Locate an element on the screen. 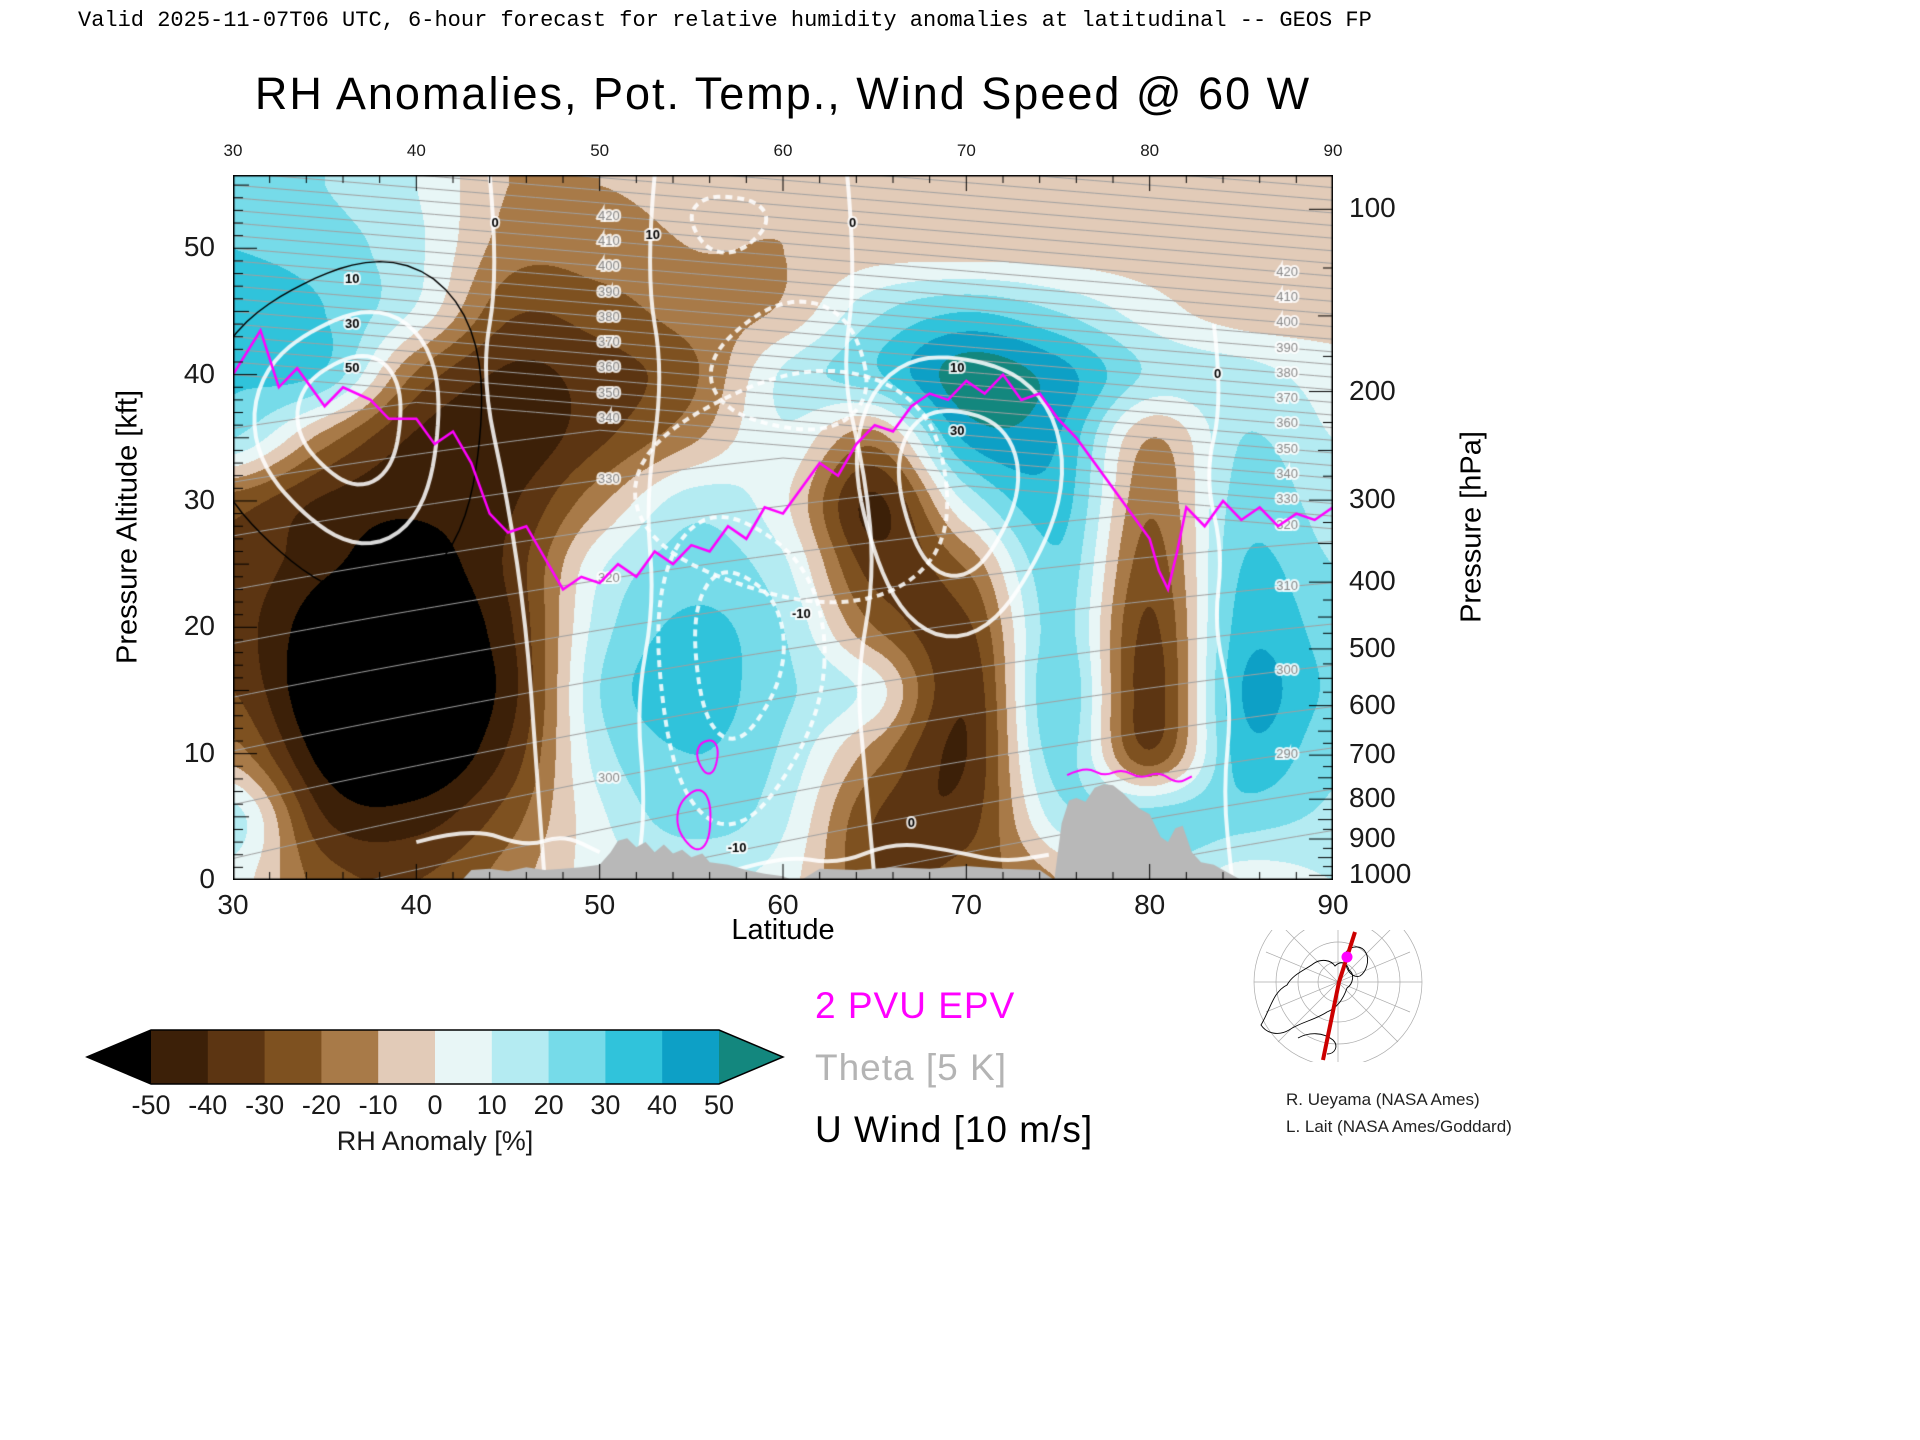 Image resolution: width=1920 pixels, height=1440 pixels. x-tick-label: 50 is located at coordinates (600, 904).